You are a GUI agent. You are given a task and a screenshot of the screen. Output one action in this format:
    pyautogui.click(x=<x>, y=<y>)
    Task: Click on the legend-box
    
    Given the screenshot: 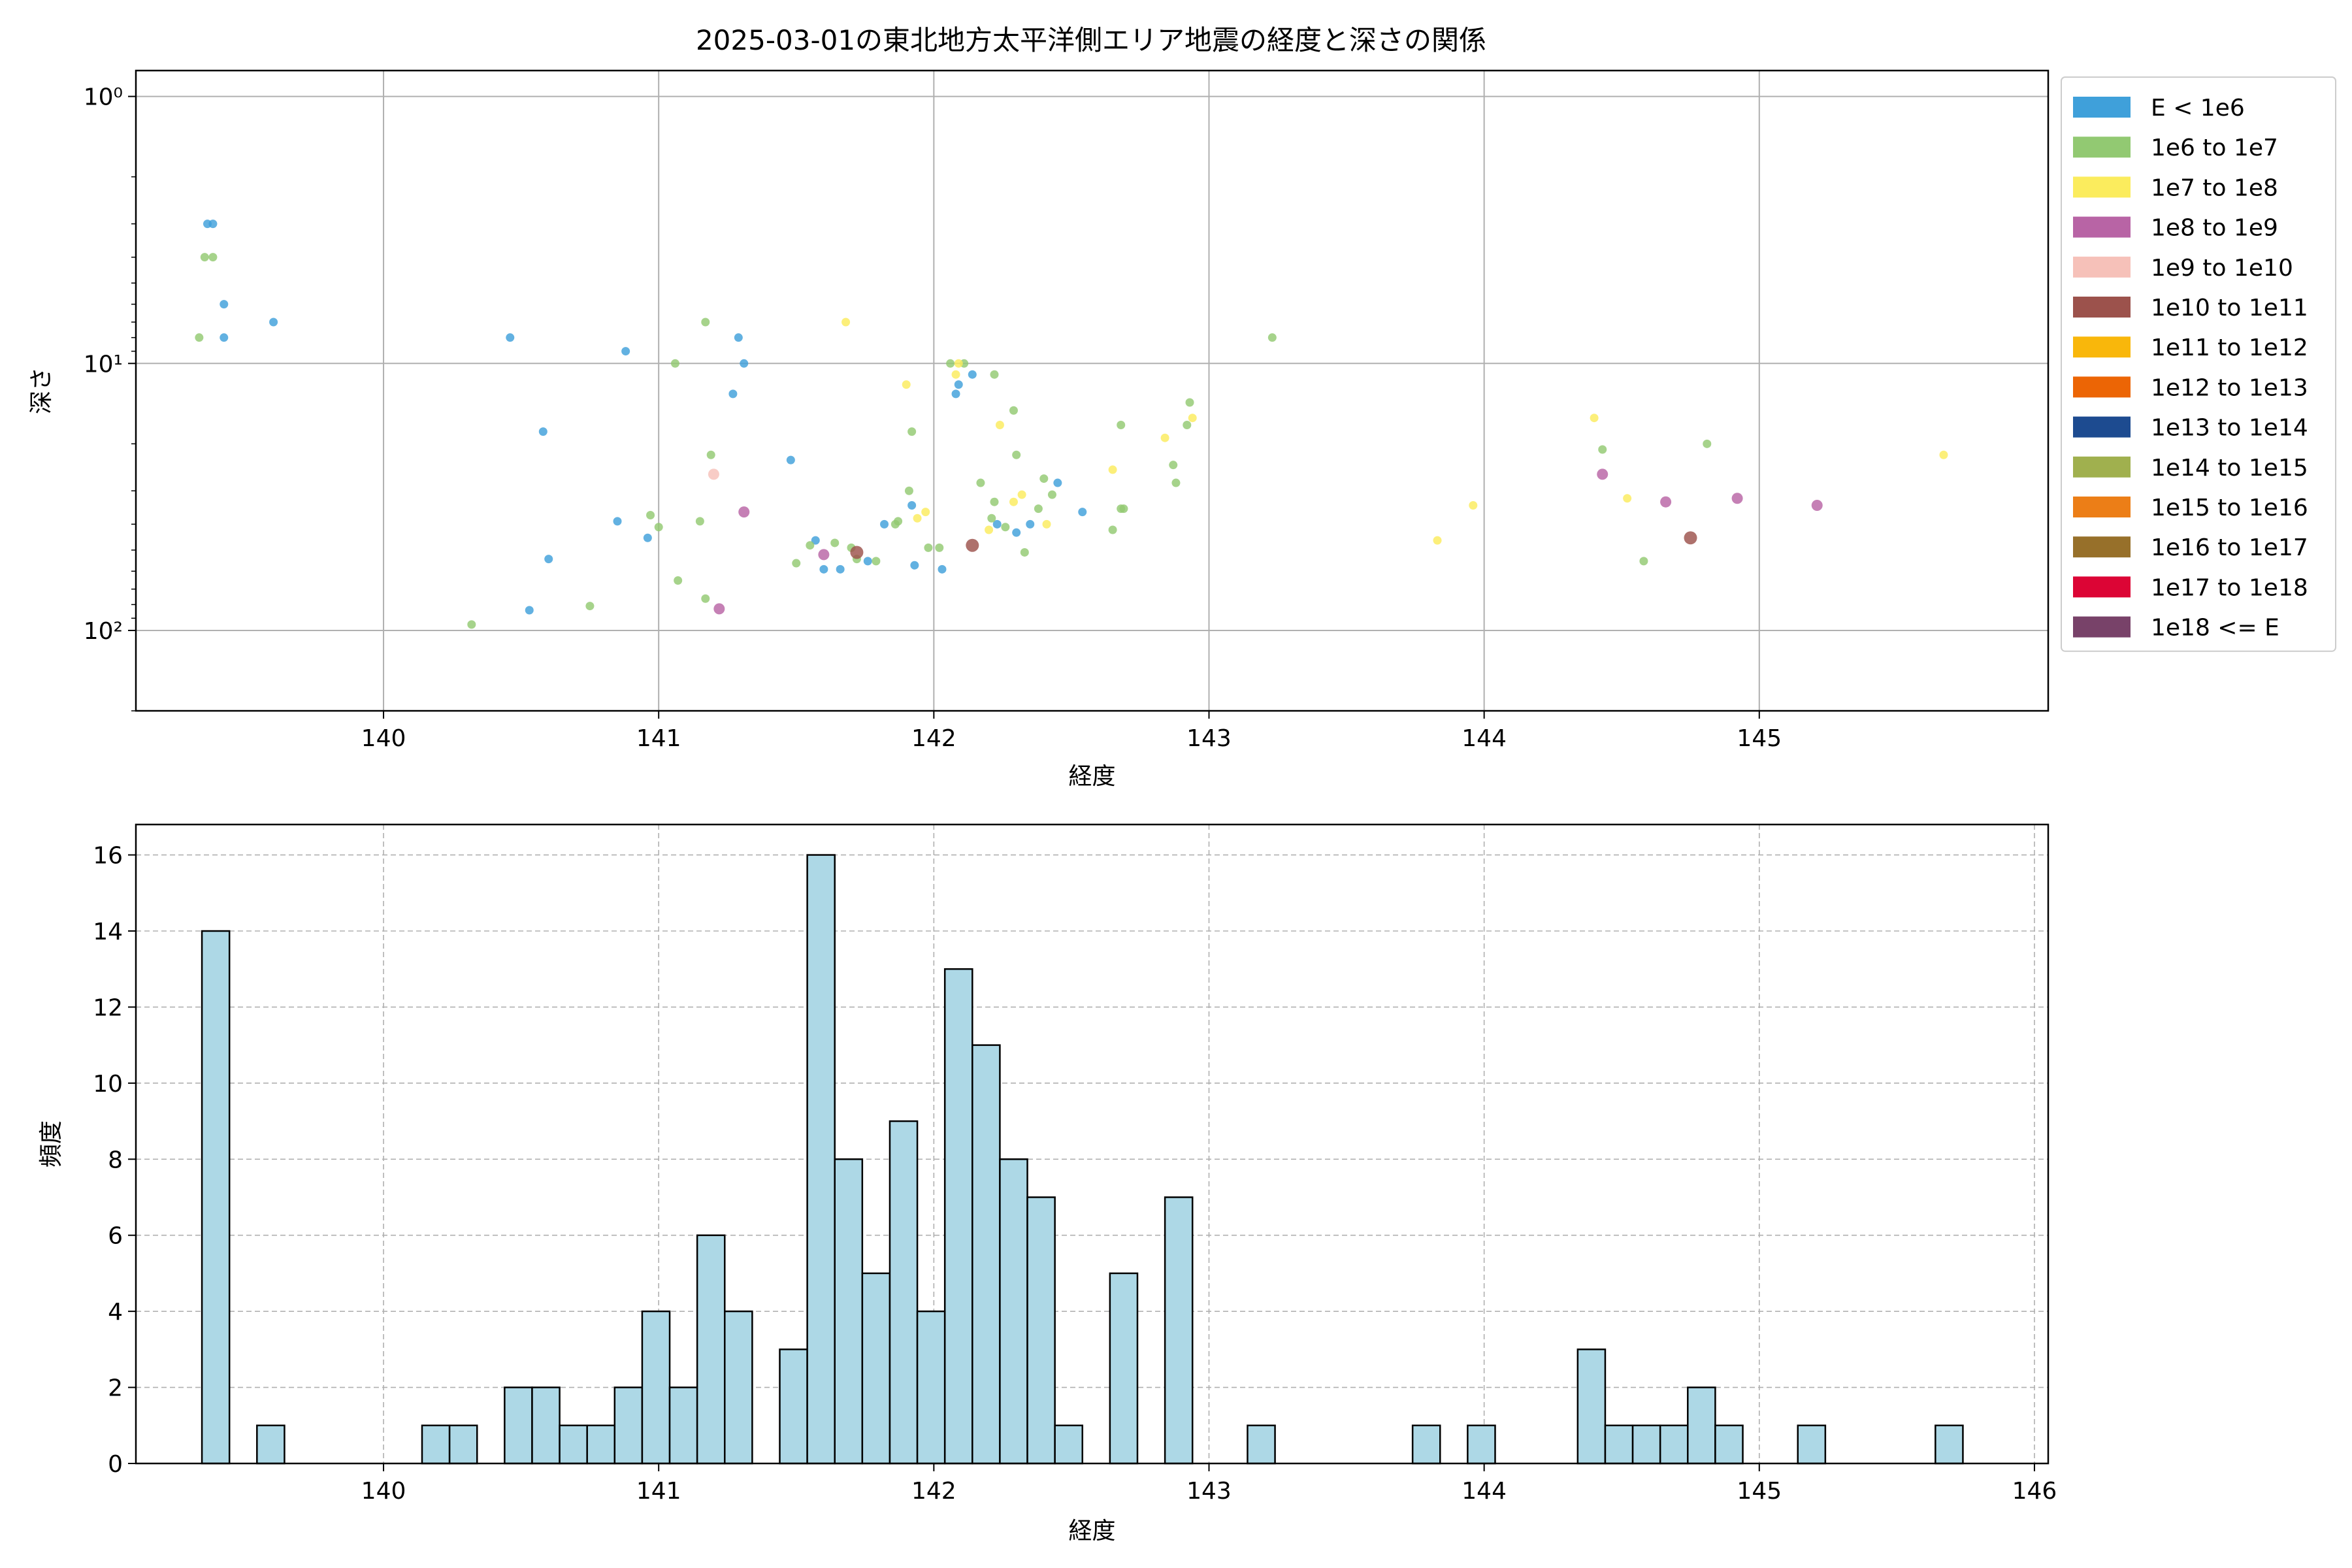 What is the action you would take?
    pyautogui.click(x=2198, y=364)
    